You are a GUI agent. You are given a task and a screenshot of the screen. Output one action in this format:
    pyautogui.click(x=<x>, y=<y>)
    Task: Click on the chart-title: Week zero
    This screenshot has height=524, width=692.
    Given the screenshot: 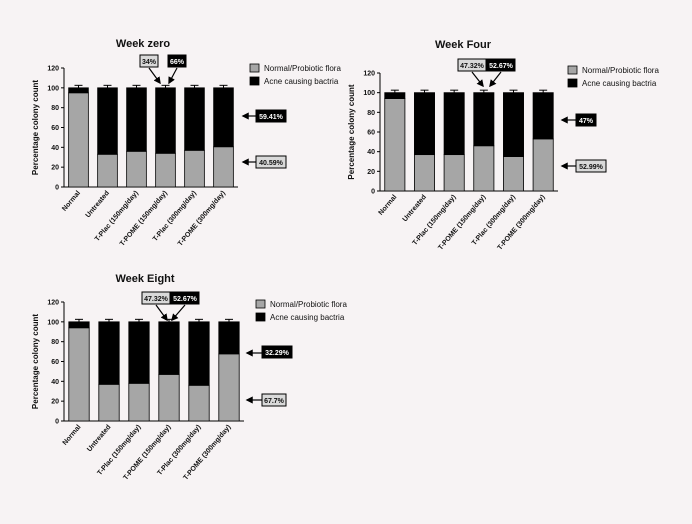 What is the action you would take?
    pyautogui.click(x=143, y=44)
    